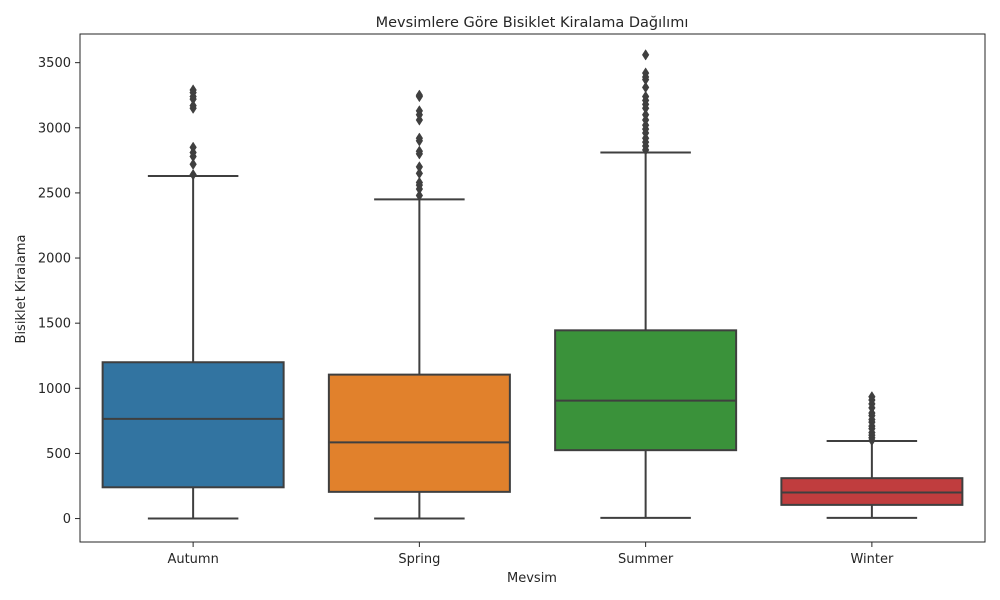  I want to click on y-tick-label: 3000, so click(54, 128).